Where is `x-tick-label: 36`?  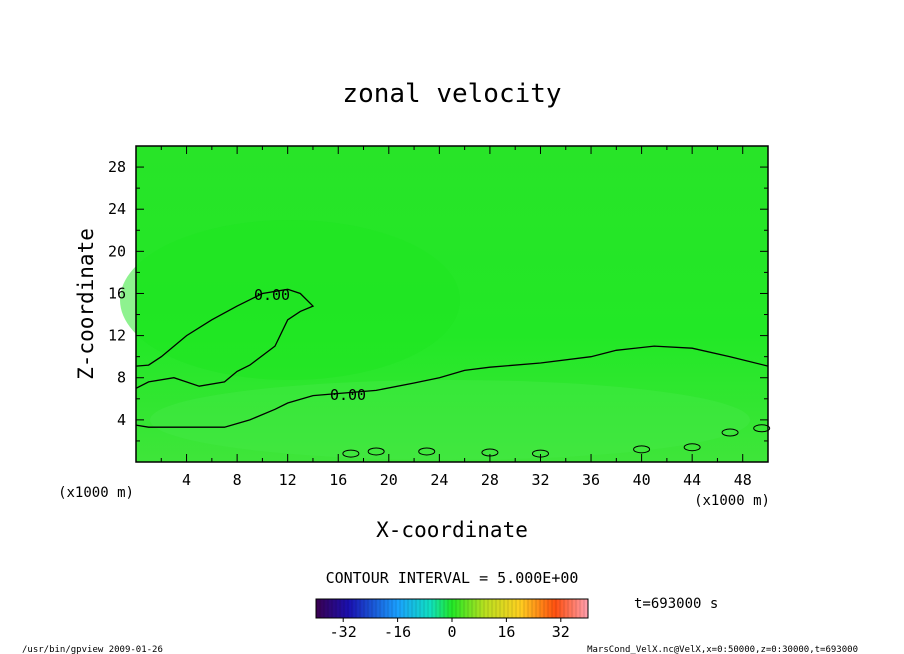
x-tick-label: 36 is located at coordinates (591, 480).